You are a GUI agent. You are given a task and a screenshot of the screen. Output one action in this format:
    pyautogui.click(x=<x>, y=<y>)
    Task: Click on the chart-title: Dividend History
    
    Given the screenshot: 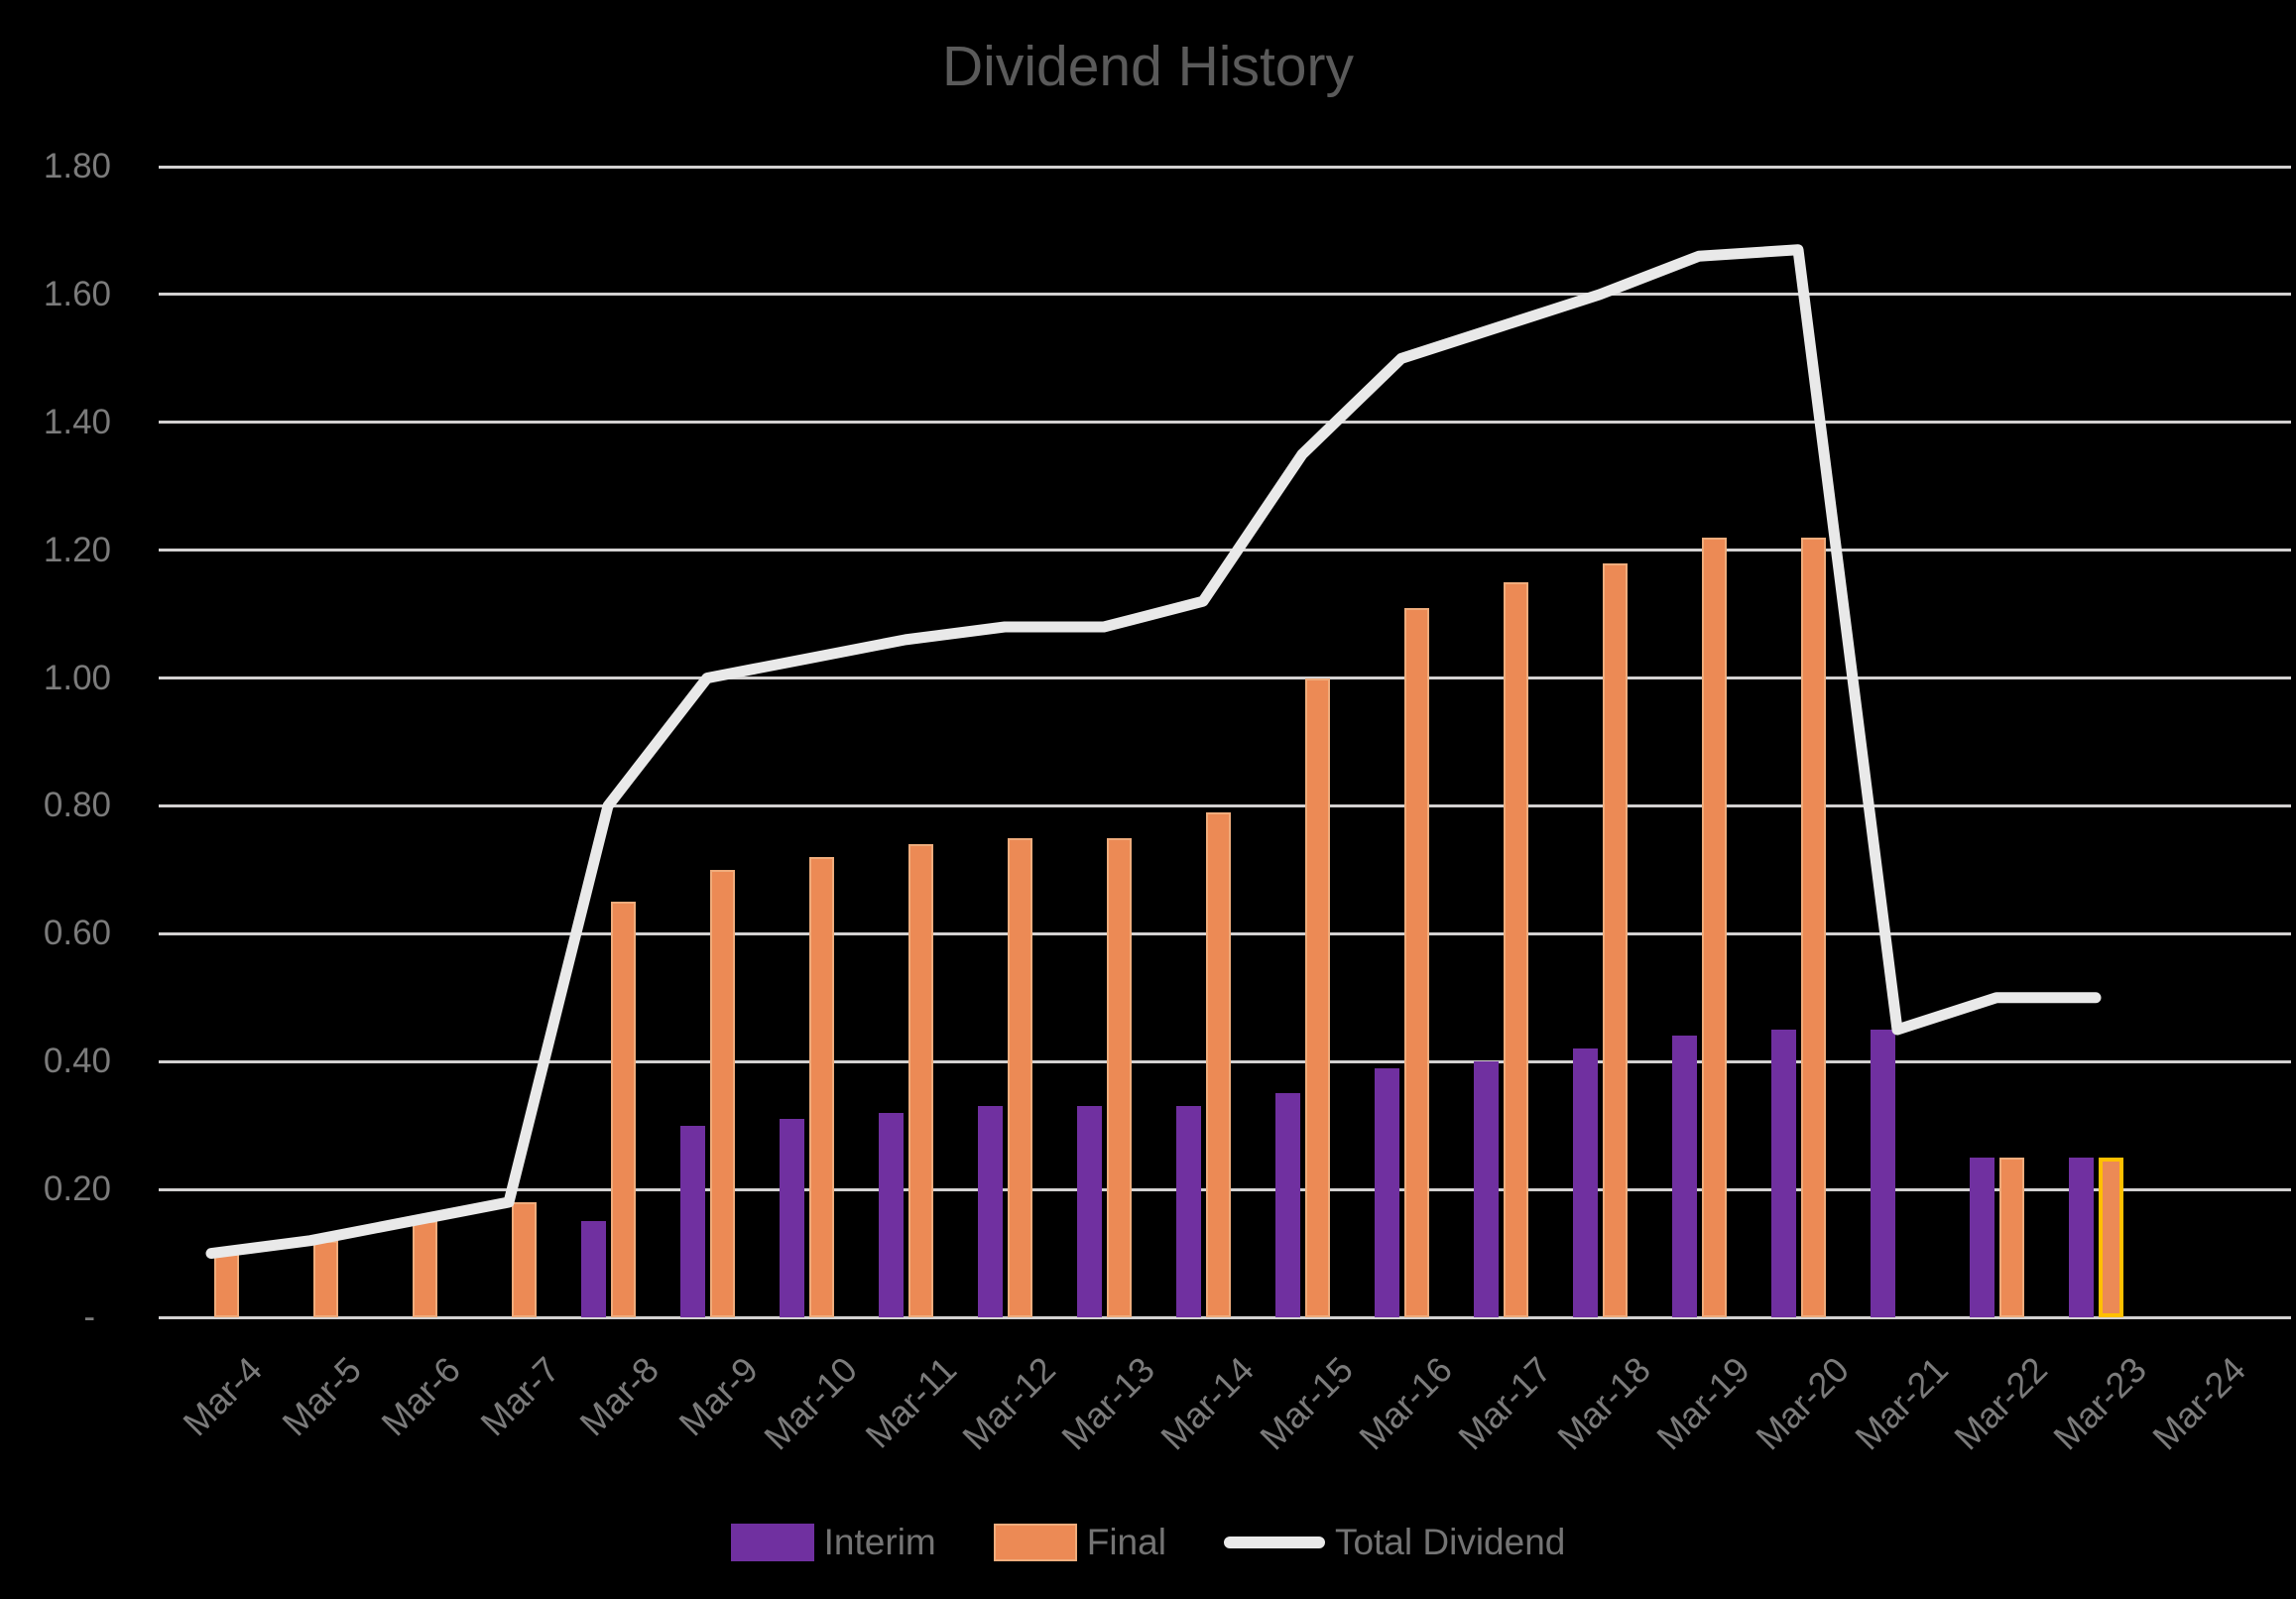 What is the action you would take?
    pyautogui.click(x=1148, y=66)
    